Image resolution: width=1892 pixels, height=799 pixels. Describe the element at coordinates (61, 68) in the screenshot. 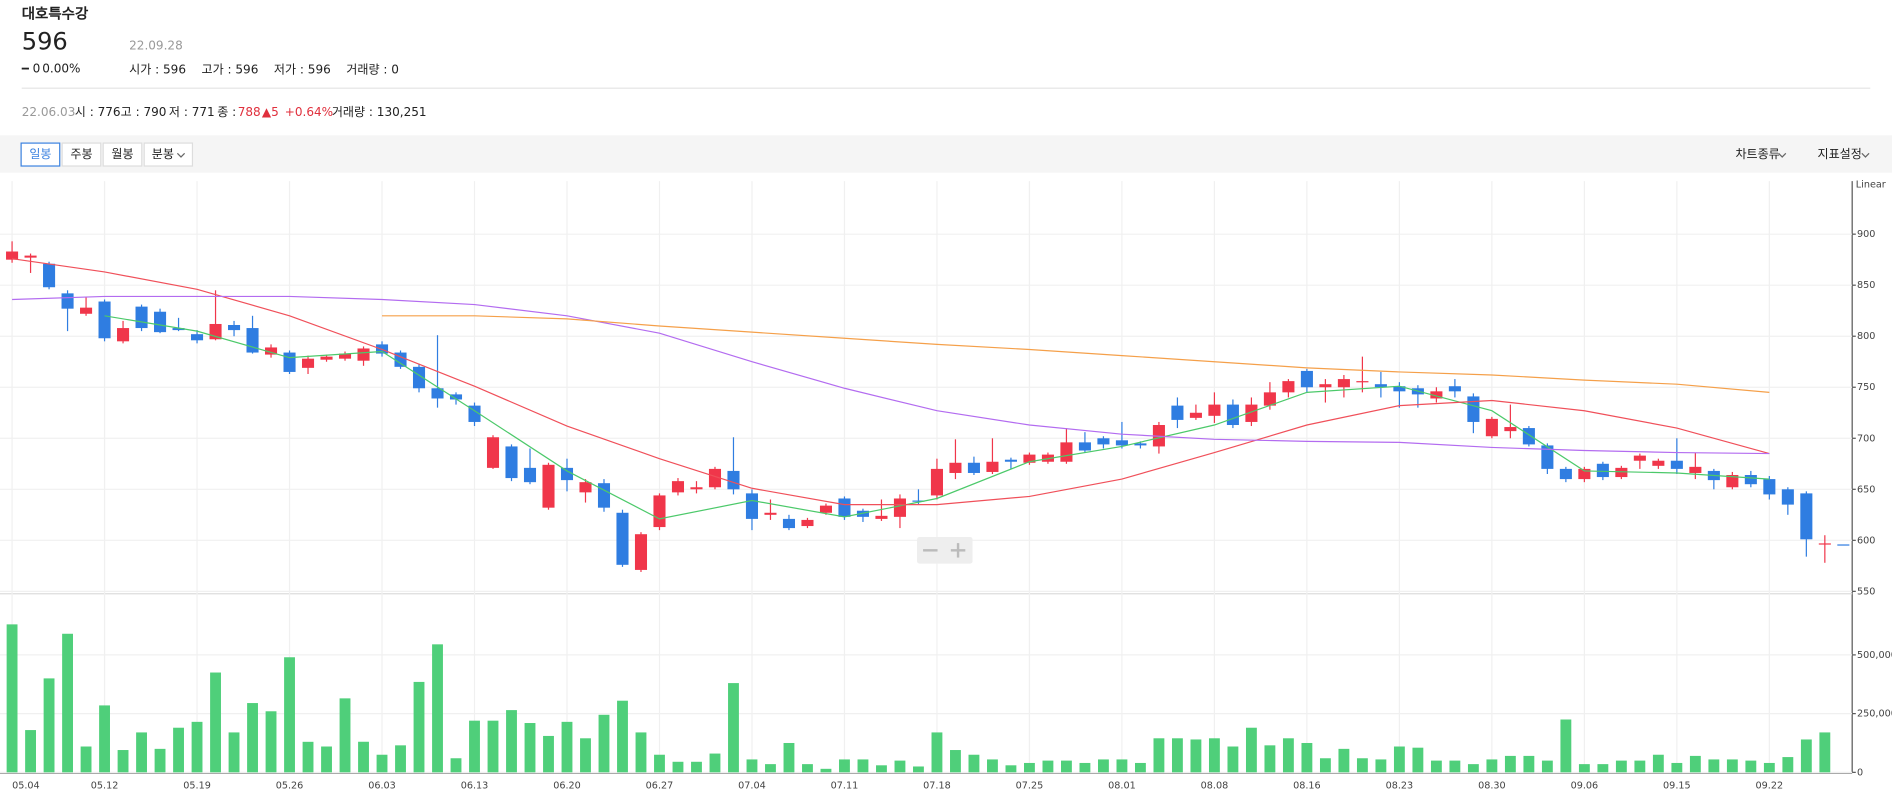

I see `change-rate: 0.00%` at that location.